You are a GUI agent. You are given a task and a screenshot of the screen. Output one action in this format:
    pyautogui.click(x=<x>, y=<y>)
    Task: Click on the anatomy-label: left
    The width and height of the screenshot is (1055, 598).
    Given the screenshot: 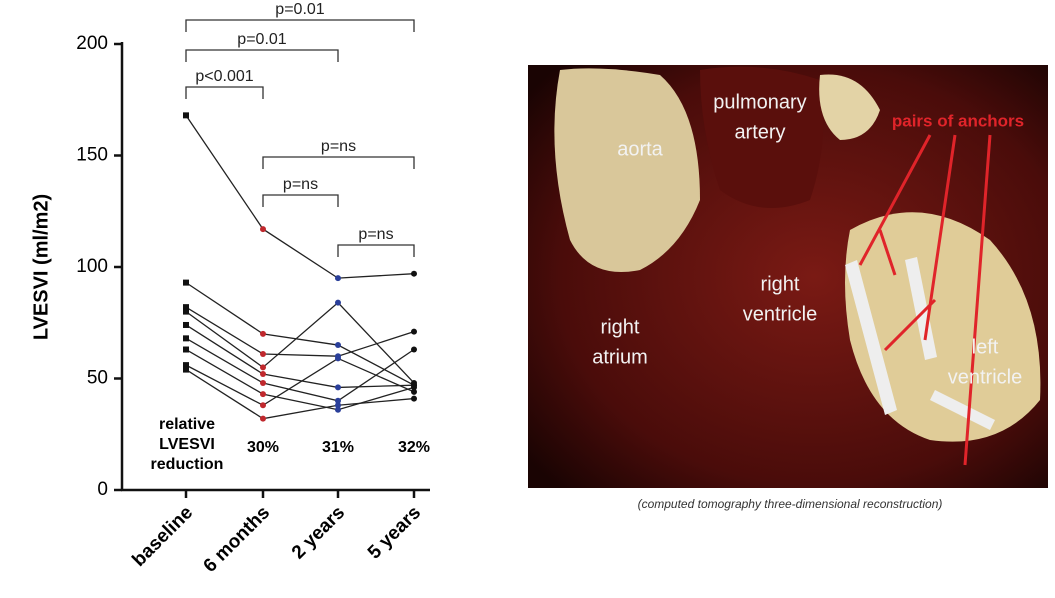 What is the action you would take?
    pyautogui.click(x=985, y=347)
    